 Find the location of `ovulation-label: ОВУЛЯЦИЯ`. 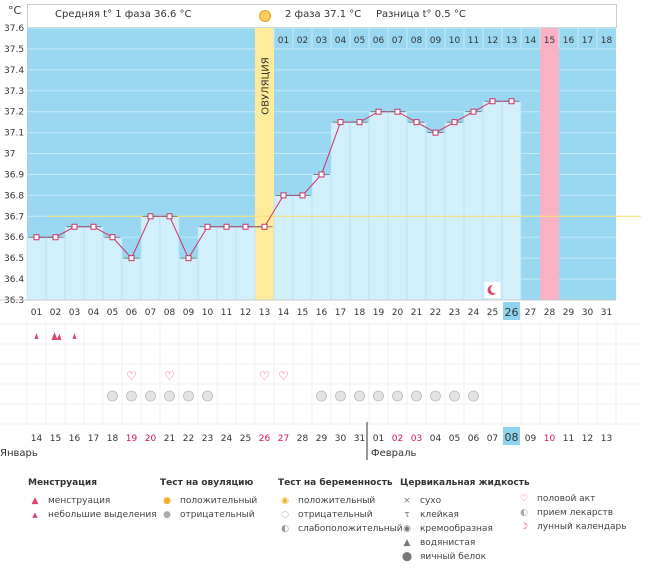

ovulation-label: ОВУЛЯЦИЯ is located at coordinates (266, 86).